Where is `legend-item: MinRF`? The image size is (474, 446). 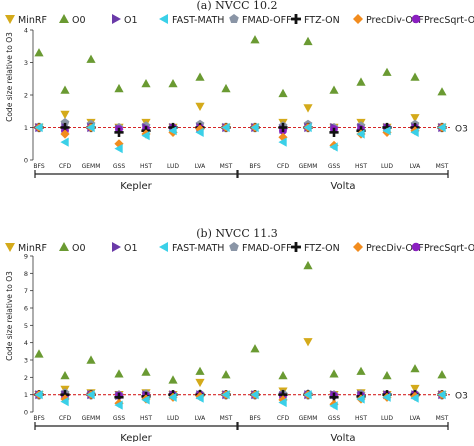 legend-item: MinRF is located at coordinates (26, 248).